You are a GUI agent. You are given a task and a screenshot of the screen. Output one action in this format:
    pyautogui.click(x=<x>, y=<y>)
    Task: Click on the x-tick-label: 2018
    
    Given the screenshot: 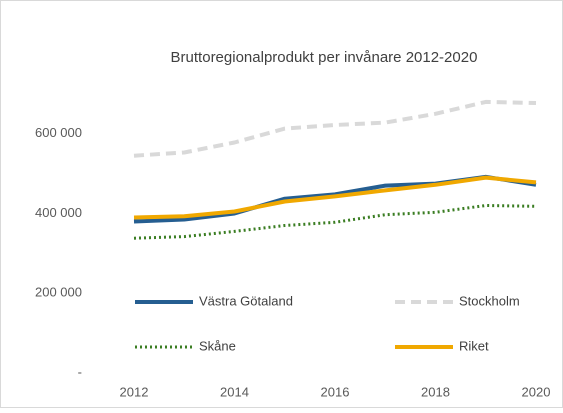 What is the action you would take?
    pyautogui.click(x=435, y=391)
    